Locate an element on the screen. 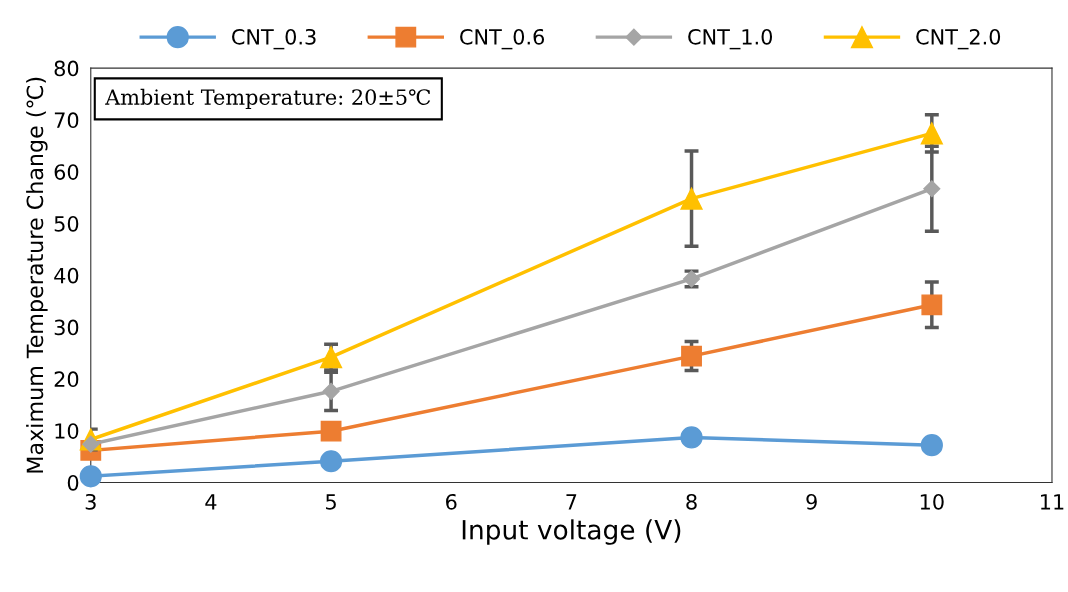  y-tick-label: 40 is located at coordinates (66, 275).